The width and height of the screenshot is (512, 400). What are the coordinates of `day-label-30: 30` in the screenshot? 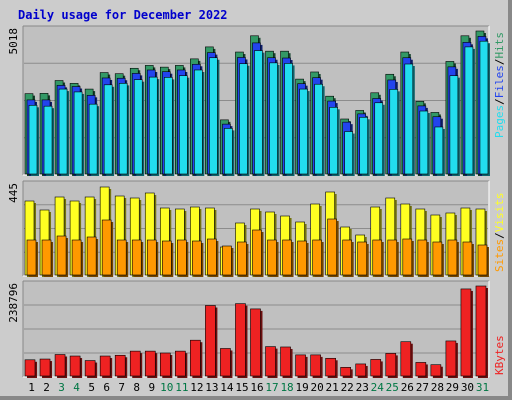 It's located at (467, 387).